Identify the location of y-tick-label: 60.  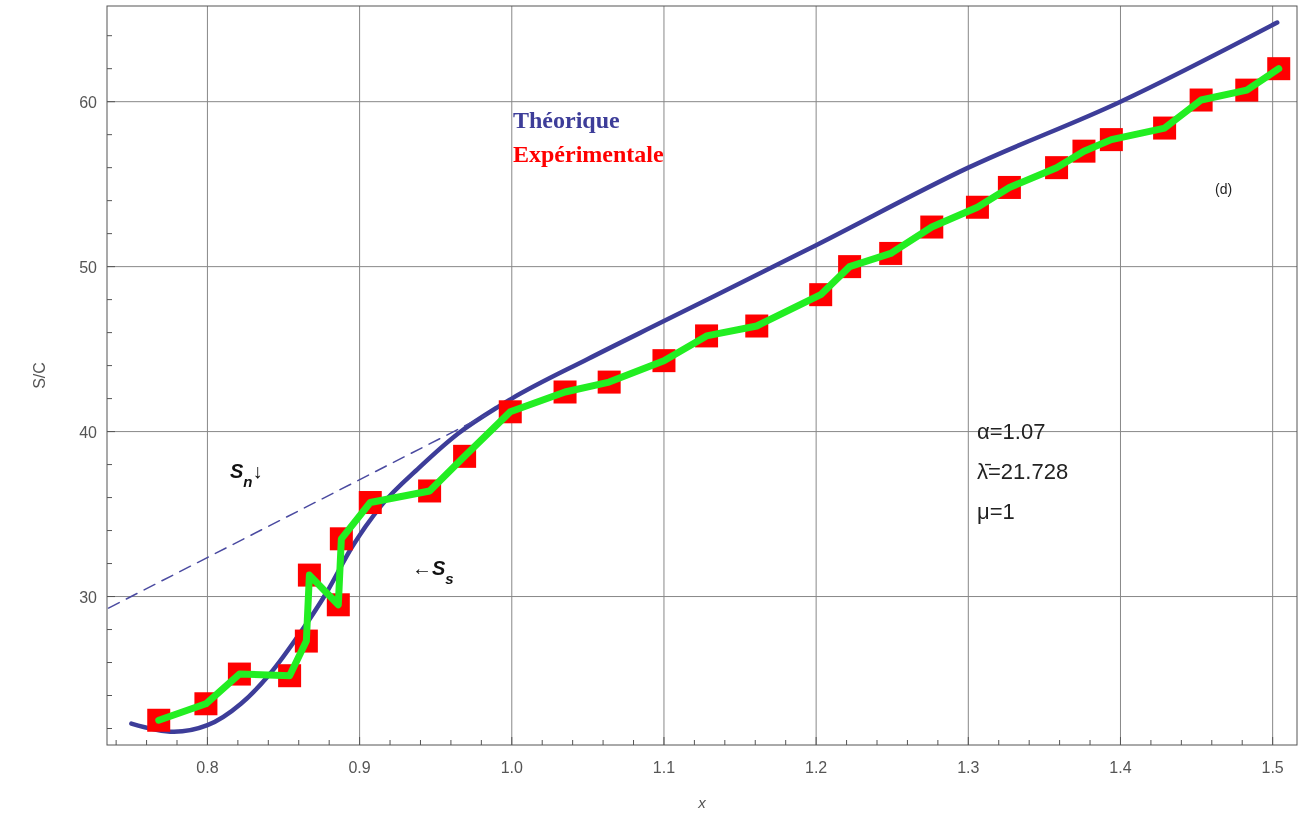
(88, 102).